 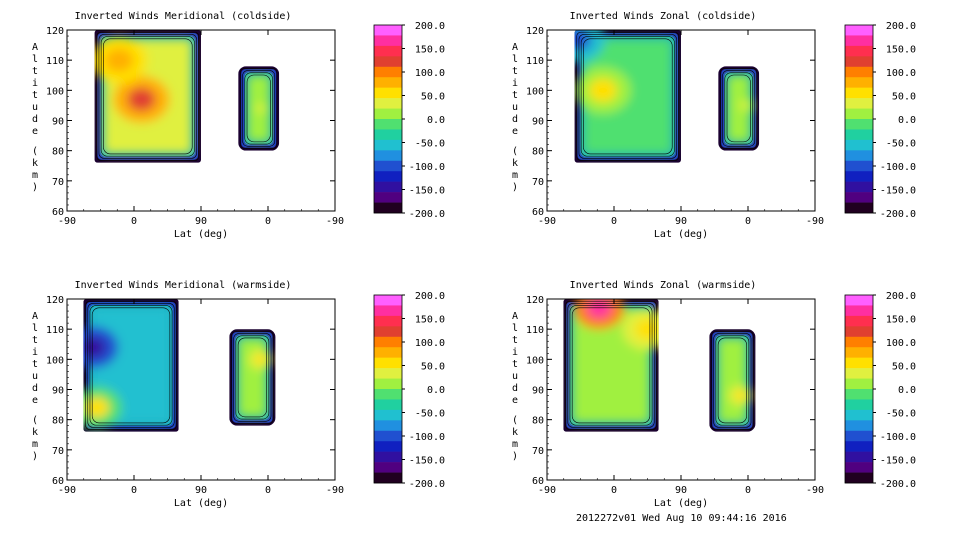 I want to click on y-axis-label-char: ), so click(x=35, y=187).